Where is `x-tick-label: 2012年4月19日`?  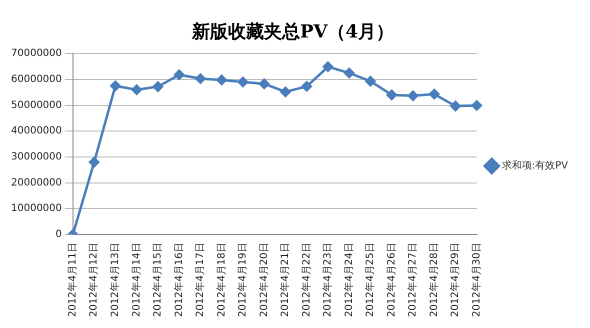
x-tick-label: 2012年4月19日 is located at coordinates (242, 280).